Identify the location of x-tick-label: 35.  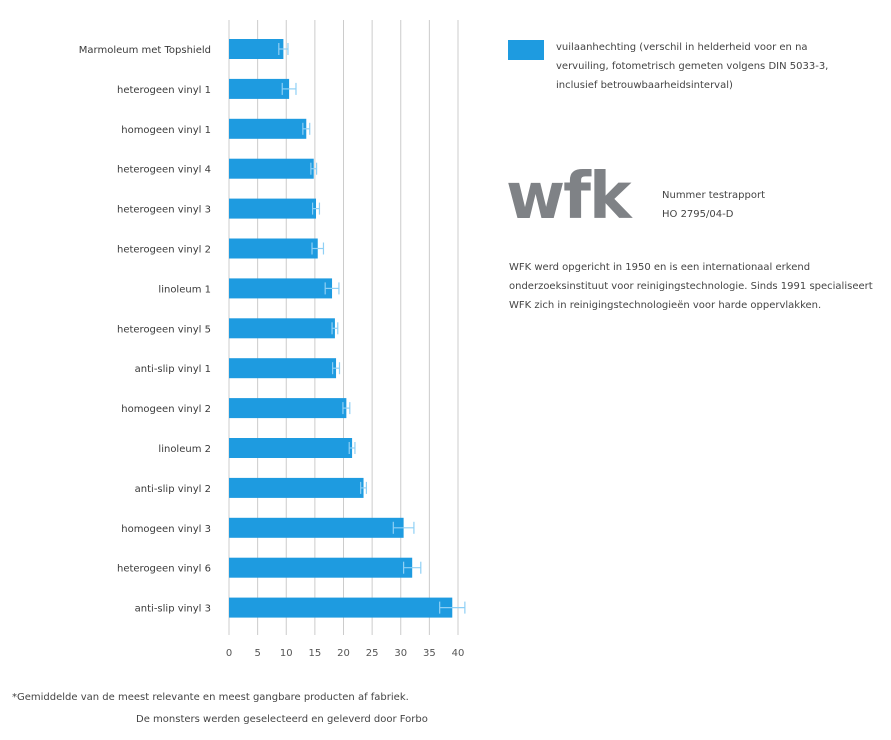
(429, 653).